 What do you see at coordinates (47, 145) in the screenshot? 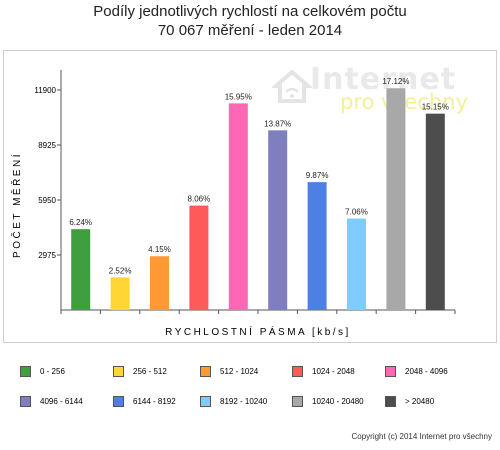
I see `y-tick-label: 8925` at bounding box center [47, 145].